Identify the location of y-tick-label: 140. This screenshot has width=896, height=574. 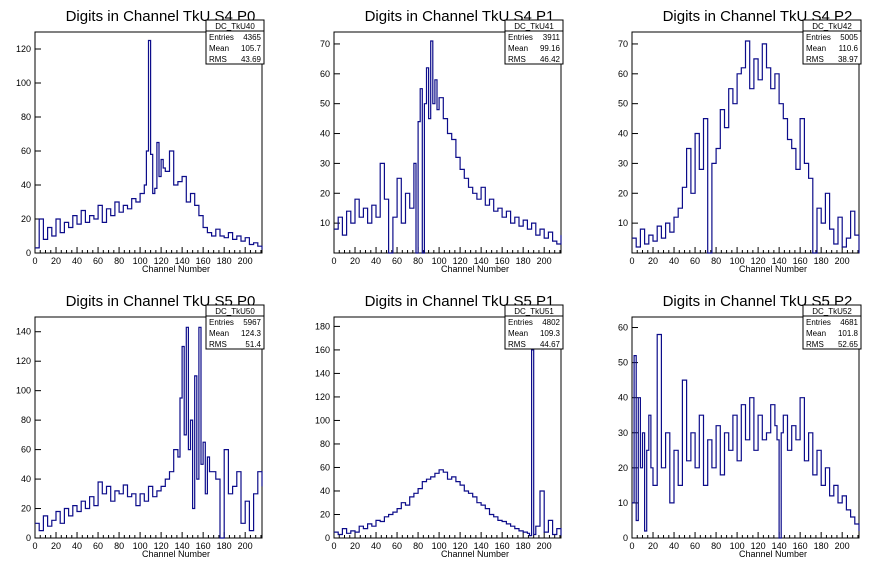
(322, 373).